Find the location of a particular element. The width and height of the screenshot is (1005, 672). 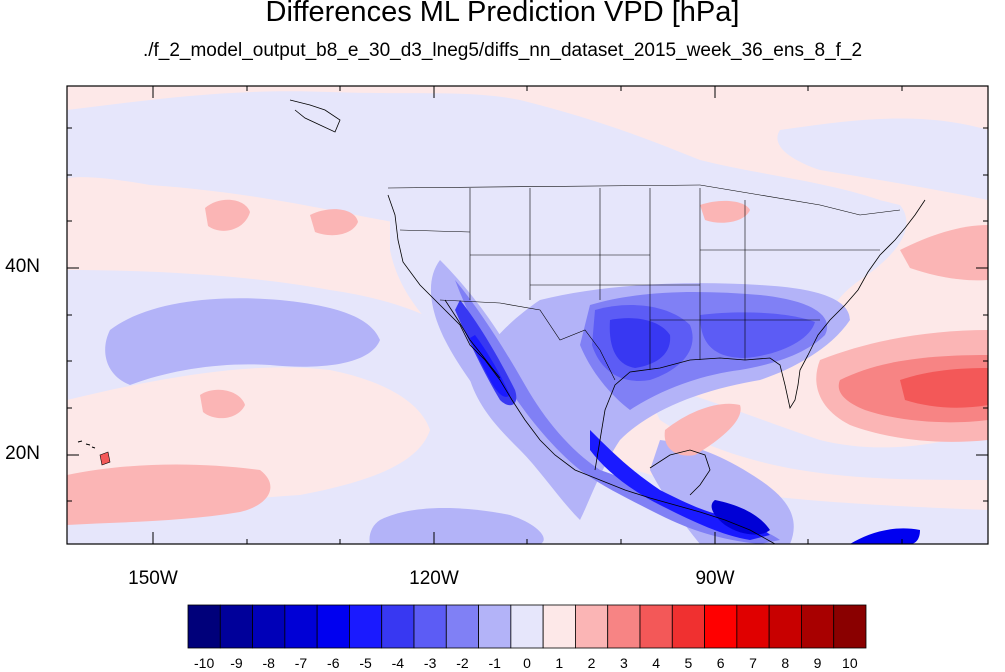

colorbar is located at coordinates (527, 626).